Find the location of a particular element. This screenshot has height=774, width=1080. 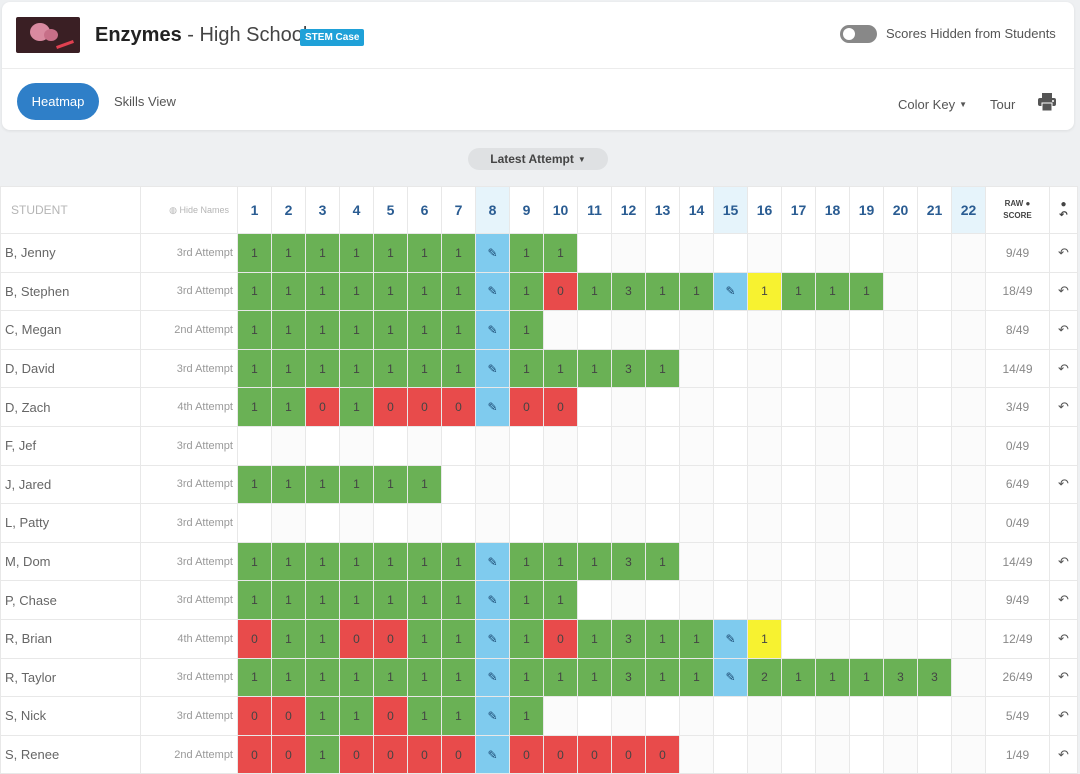

question-header-15: 15 is located at coordinates (730, 210).